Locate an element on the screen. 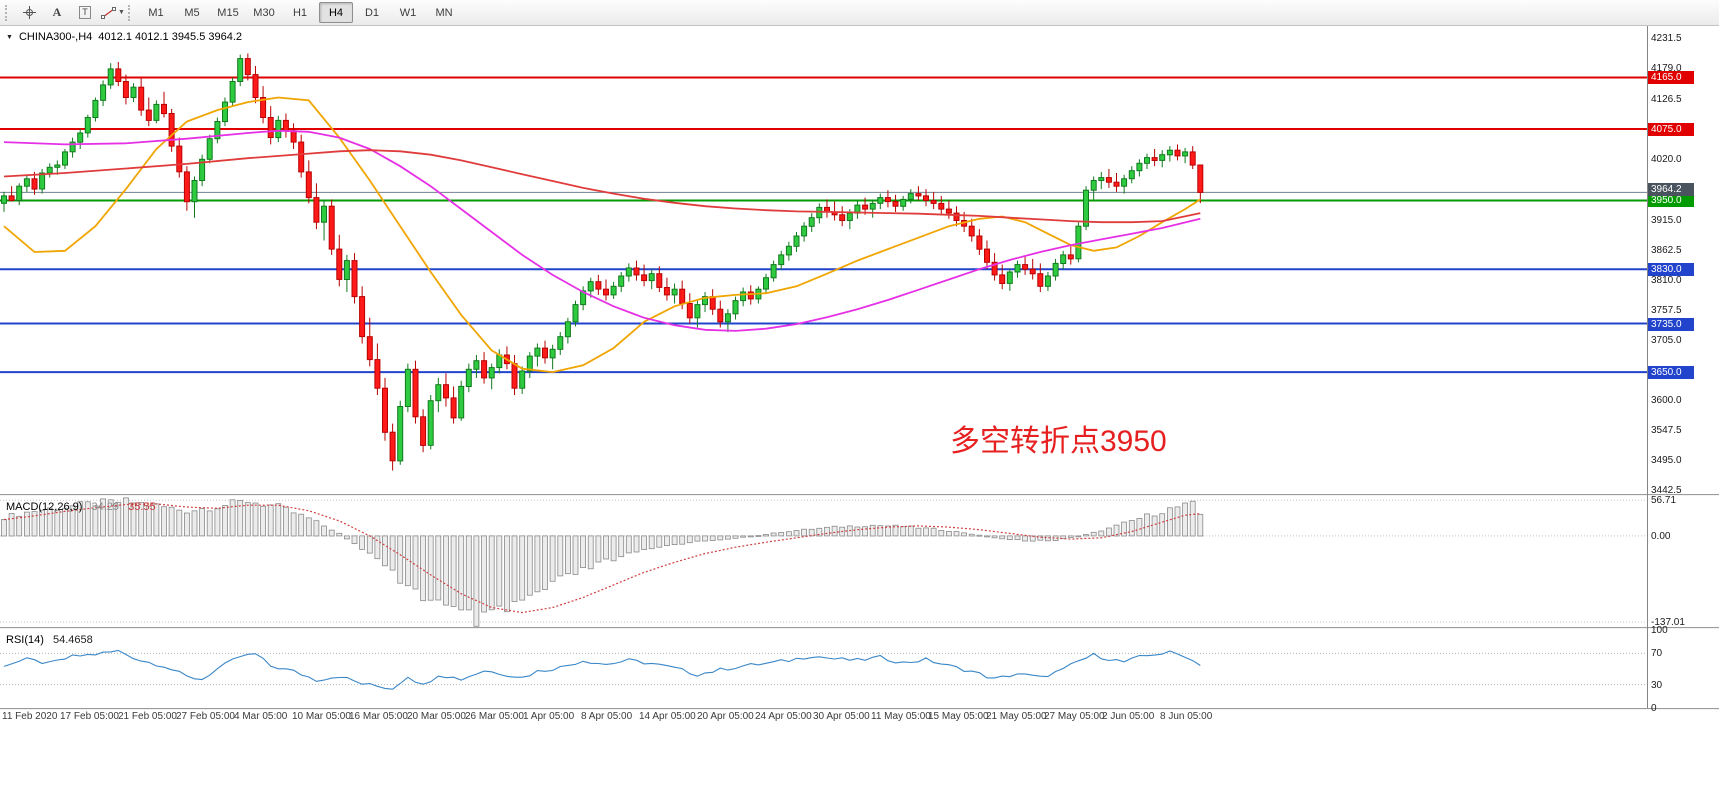  time-axis-label: 27 Feb 05:00 is located at coordinates (205, 716).